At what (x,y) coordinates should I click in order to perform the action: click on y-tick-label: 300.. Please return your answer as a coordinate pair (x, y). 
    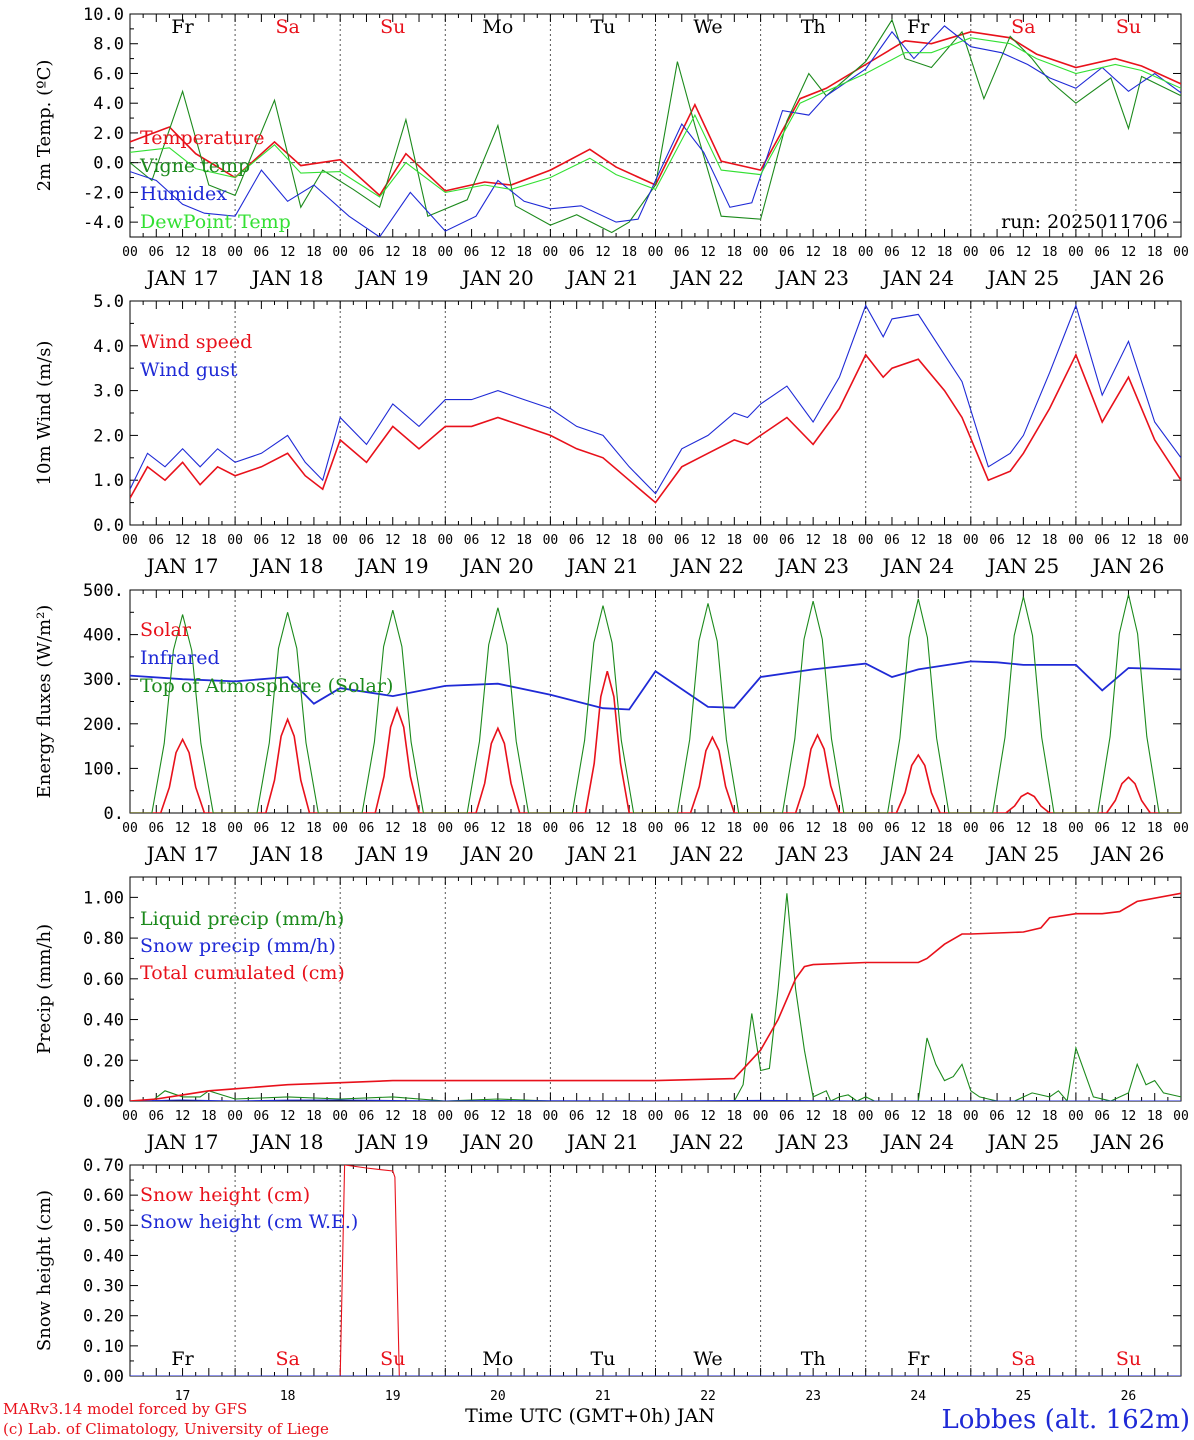
    Looking at the image, I should click on (103, 680).